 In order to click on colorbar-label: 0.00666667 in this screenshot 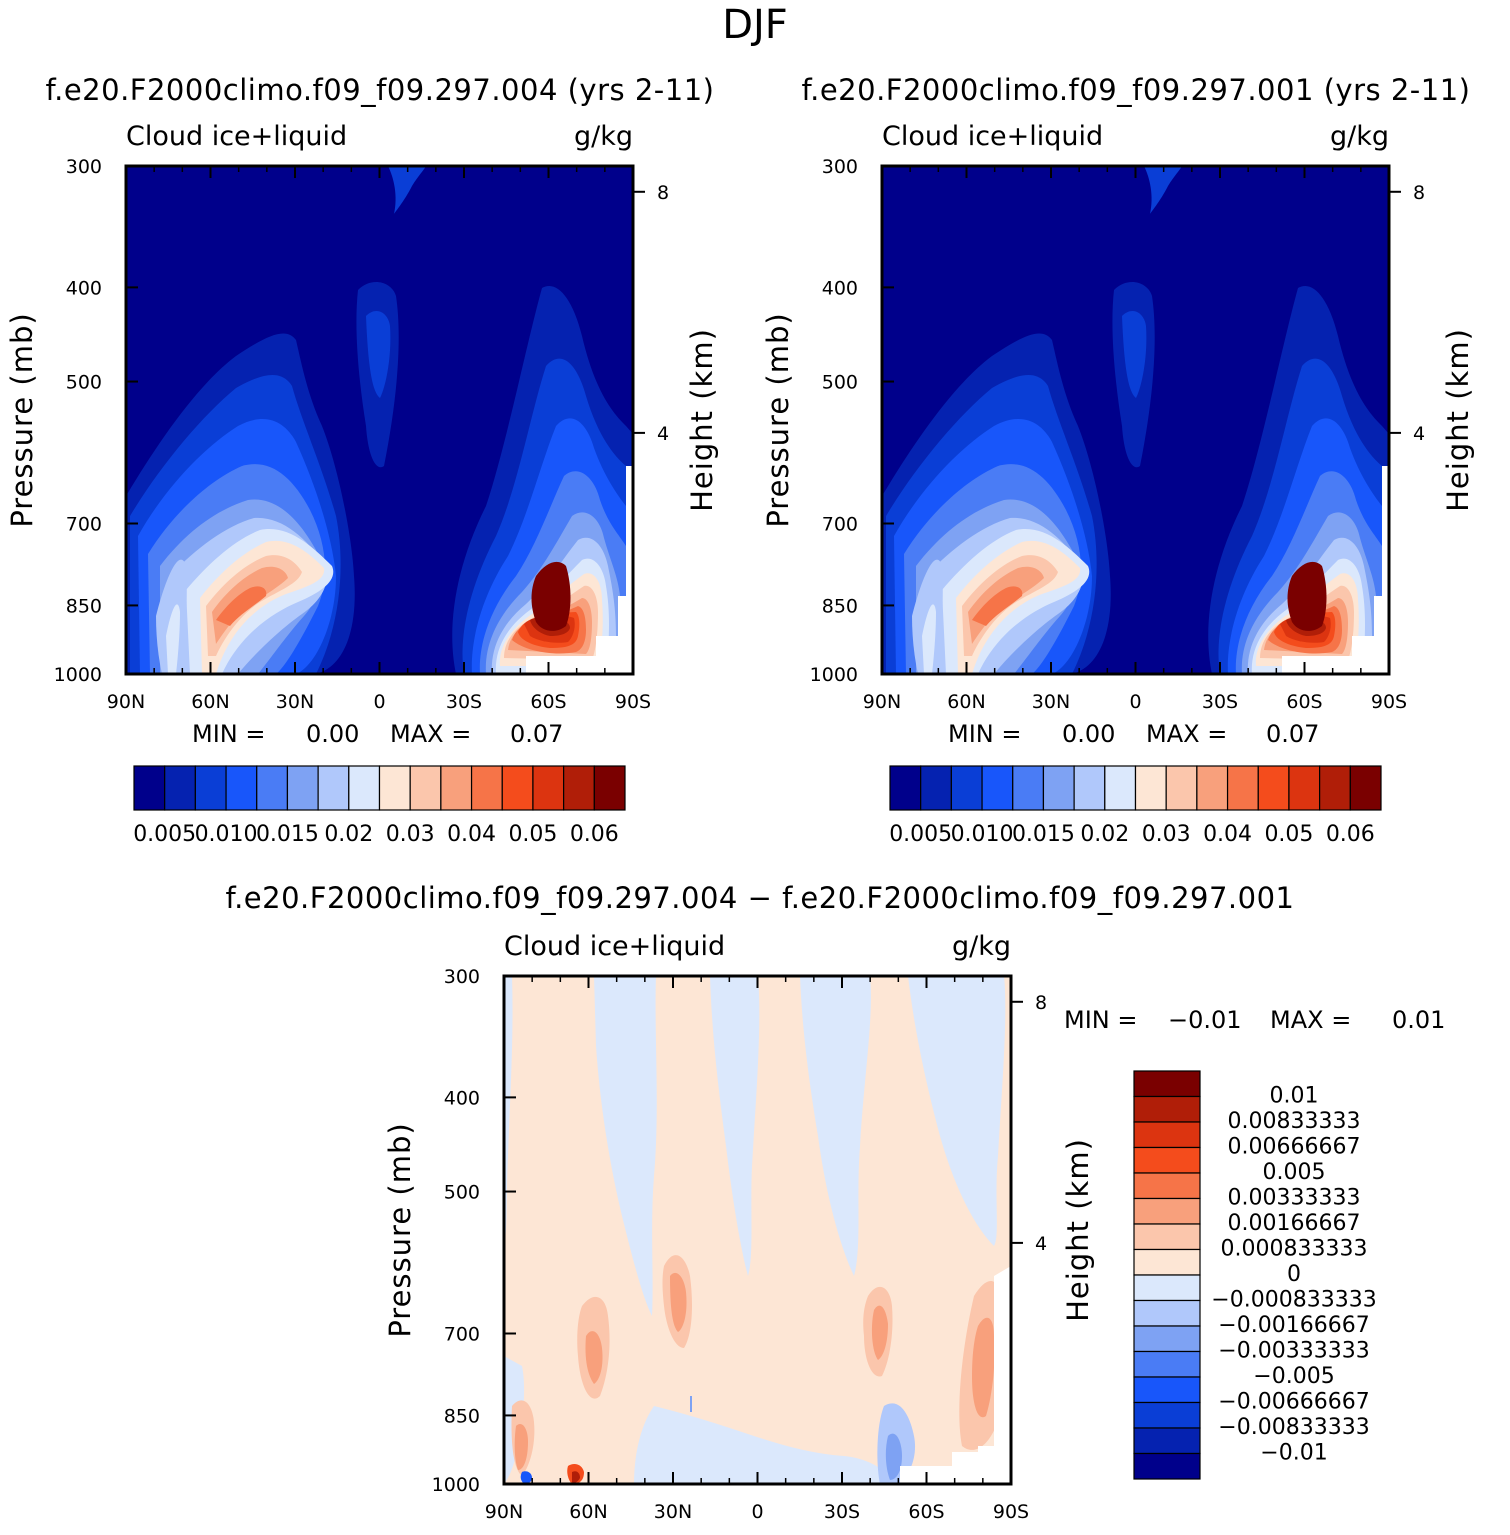, I will do `click(1294, 1147)`.